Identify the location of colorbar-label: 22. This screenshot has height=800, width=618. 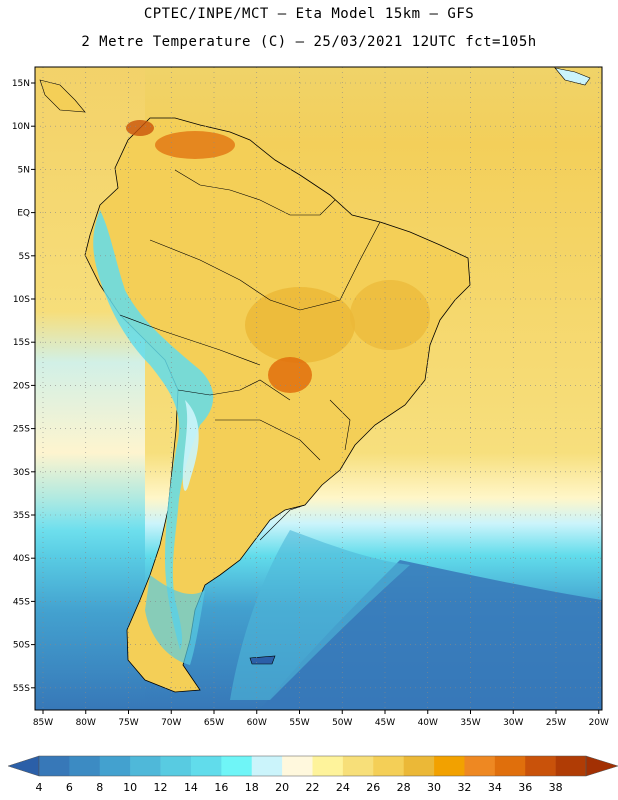
(313, 787).